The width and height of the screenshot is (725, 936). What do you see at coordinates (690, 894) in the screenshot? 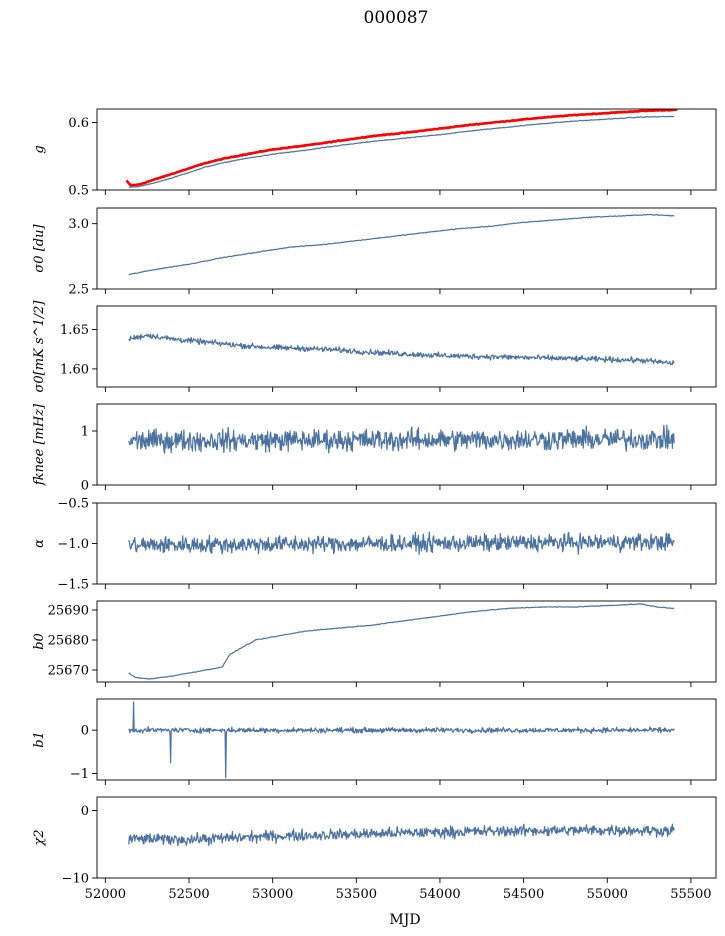
I see `x-tick-label: 55500` at bounding box center [690, 894].